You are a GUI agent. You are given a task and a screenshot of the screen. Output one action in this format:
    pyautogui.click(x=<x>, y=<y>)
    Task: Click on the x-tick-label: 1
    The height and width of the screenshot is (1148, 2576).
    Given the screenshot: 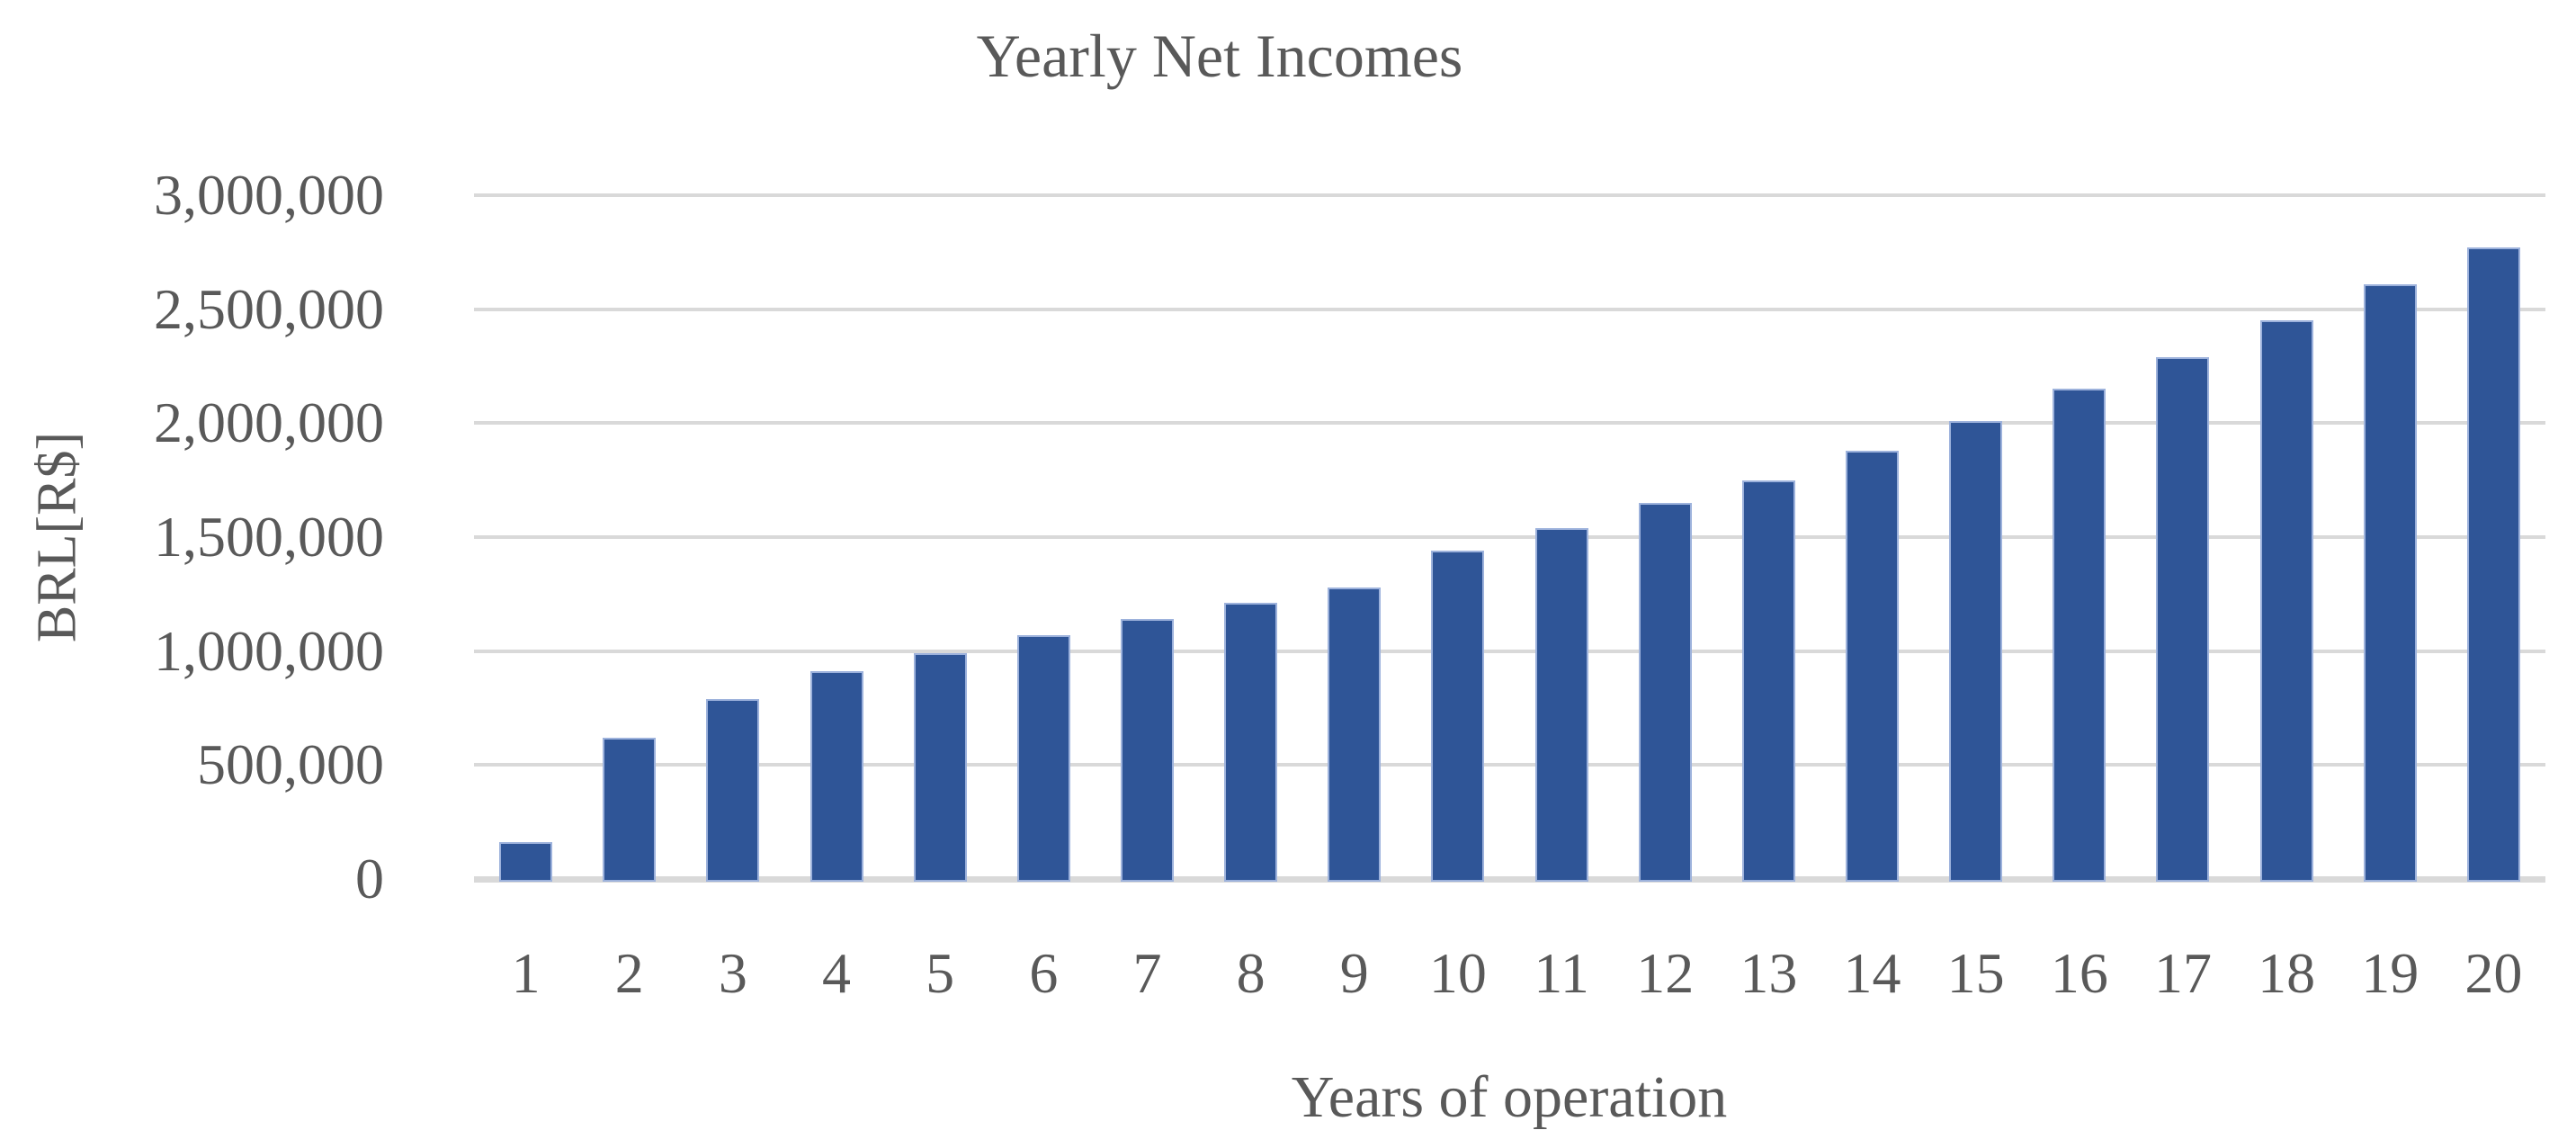 What is the action you would take?
    pyautogui.click(x=526, y=973)
    